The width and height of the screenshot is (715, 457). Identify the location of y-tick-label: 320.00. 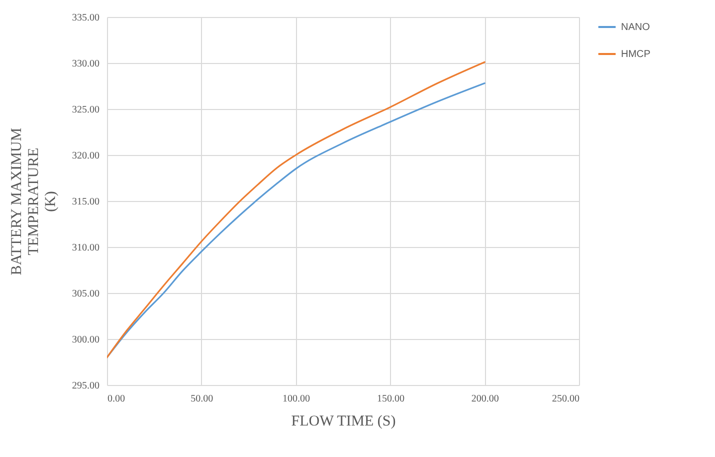
(86, 156).